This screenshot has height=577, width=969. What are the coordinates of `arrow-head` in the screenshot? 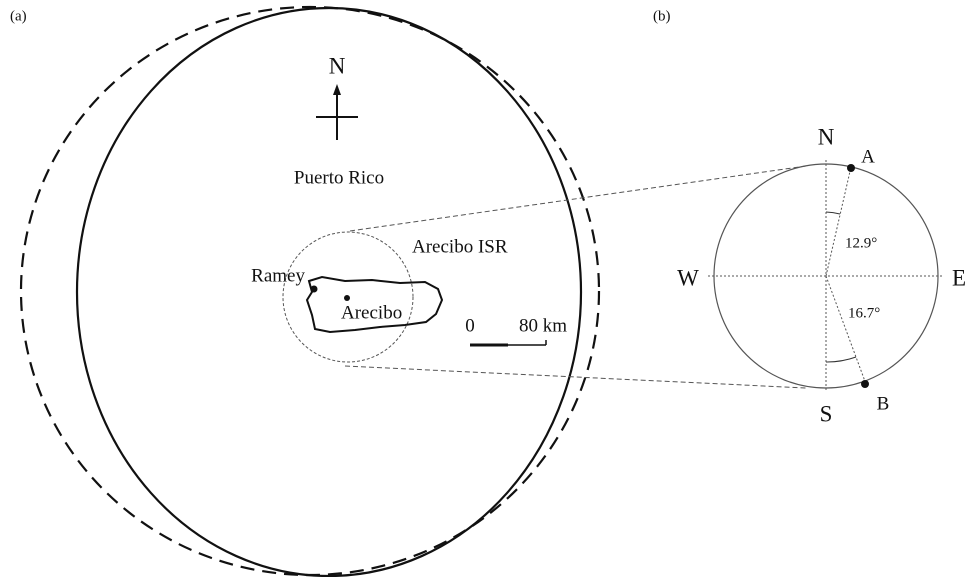 It's located at (337, 89).